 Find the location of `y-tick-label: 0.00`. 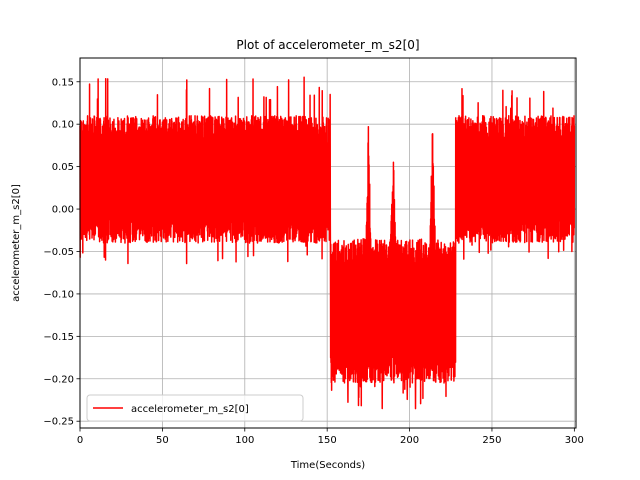

y-tick-label: 0.00 is located at coordinates (63, 210).